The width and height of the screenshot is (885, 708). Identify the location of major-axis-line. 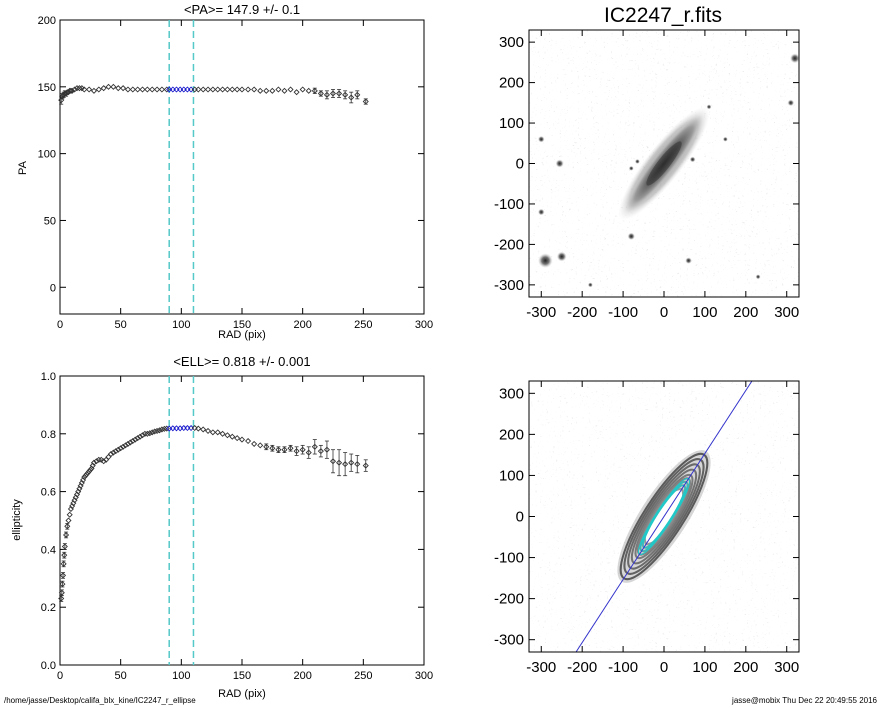
(664, 516).